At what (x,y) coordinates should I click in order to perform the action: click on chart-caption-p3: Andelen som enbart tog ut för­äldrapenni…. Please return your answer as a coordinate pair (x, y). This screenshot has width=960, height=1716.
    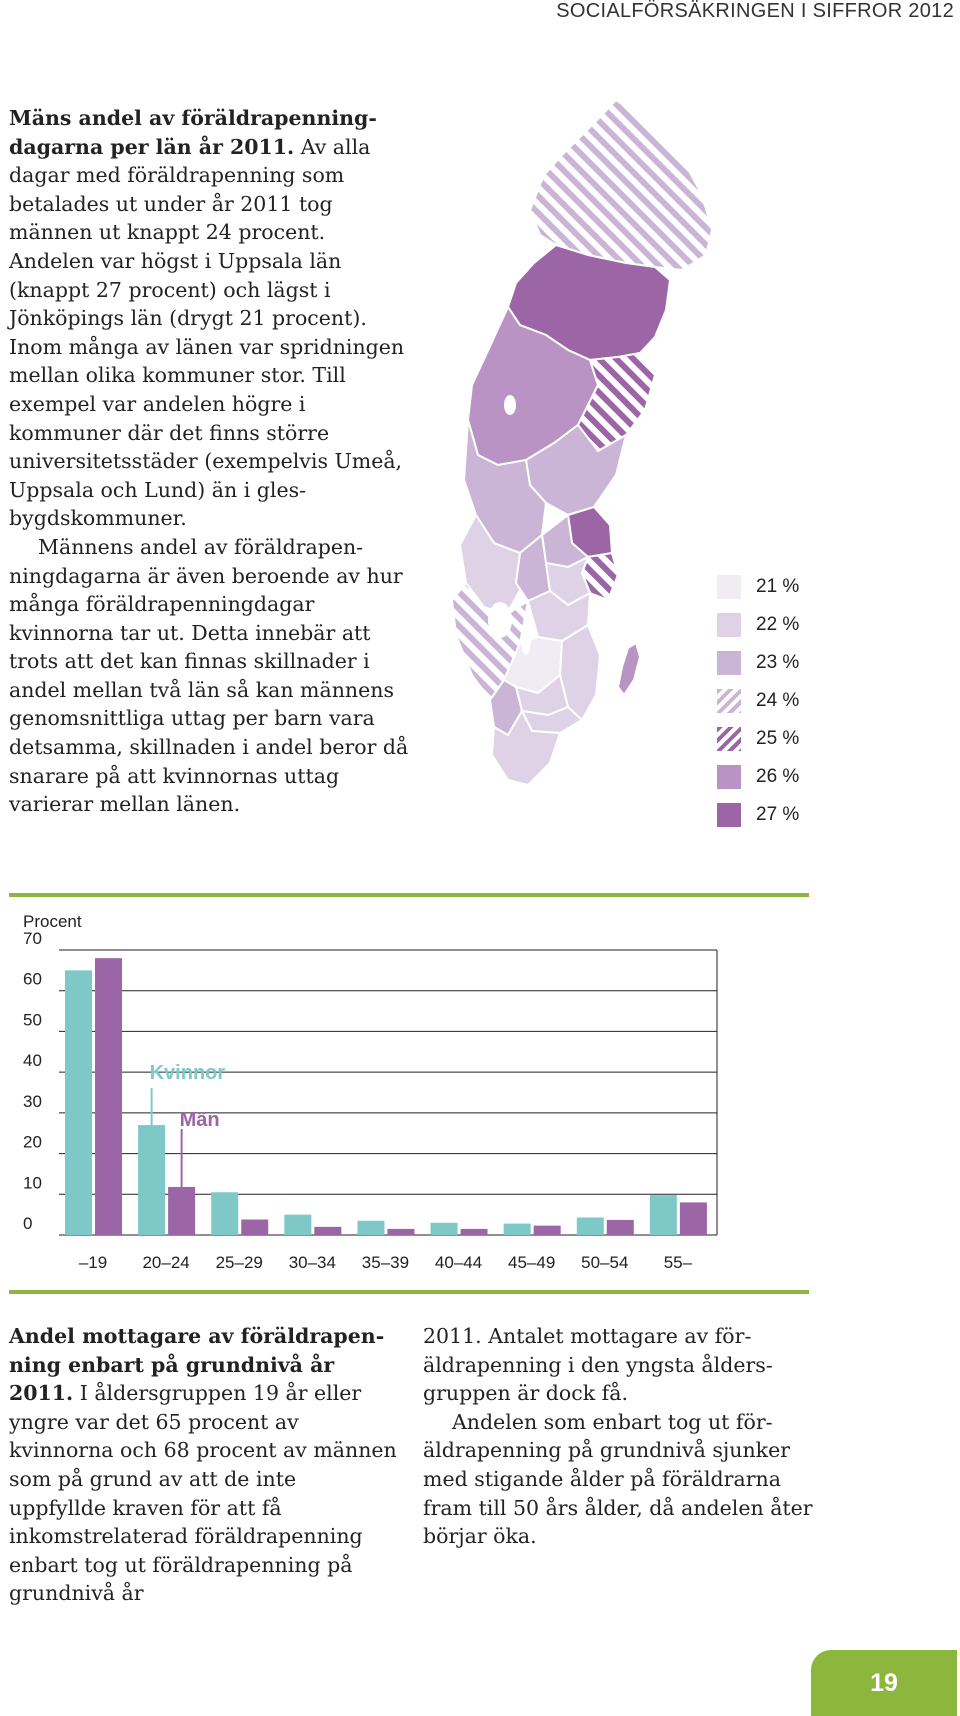
    Looking at the image, I should click on (618, 1479).